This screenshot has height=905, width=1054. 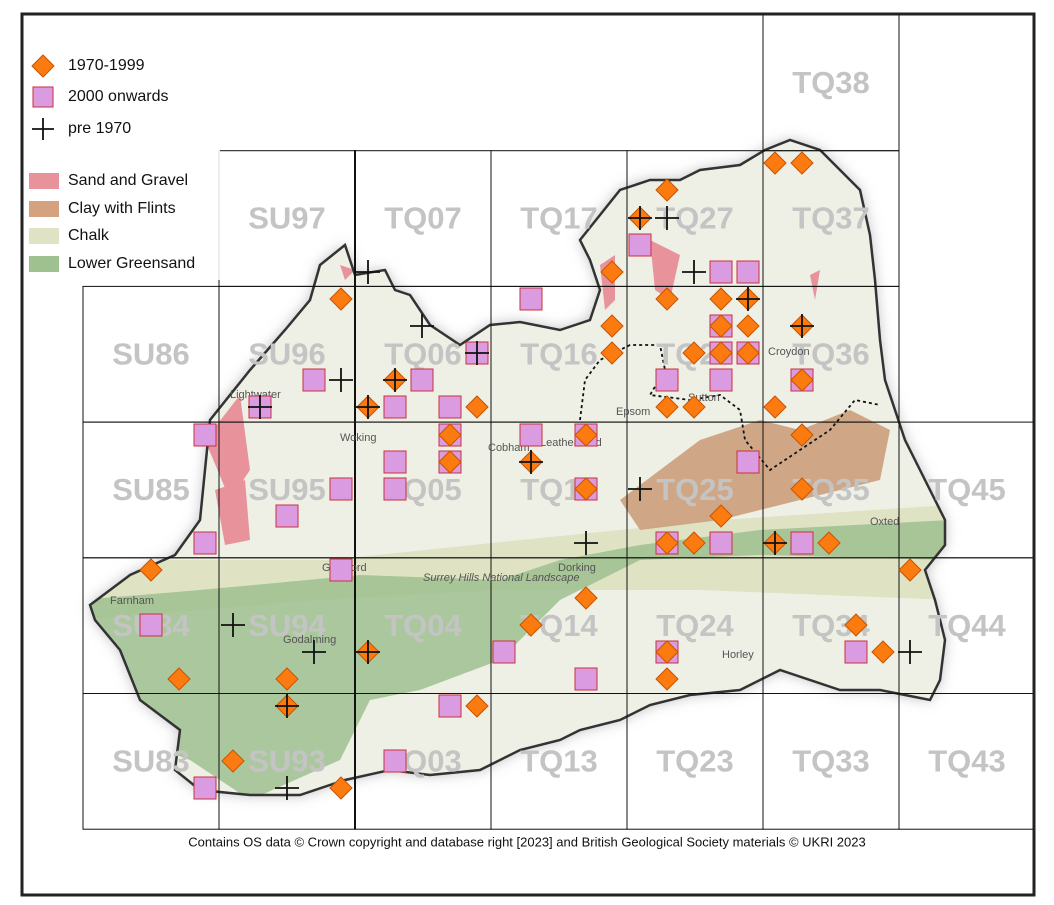 I want to click on grid-label: TQ07, so click(x=423, y=218).